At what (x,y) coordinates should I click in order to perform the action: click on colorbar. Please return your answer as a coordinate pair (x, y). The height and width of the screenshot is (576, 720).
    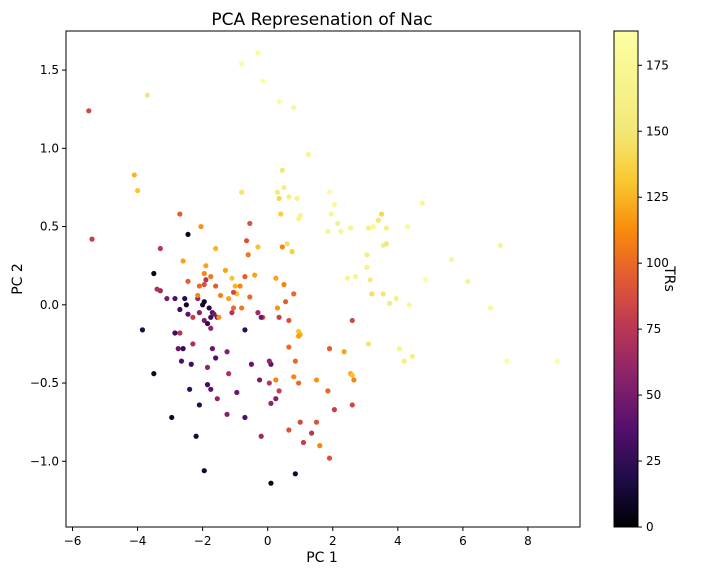
    Looking at the image, I should click on (626, 279).